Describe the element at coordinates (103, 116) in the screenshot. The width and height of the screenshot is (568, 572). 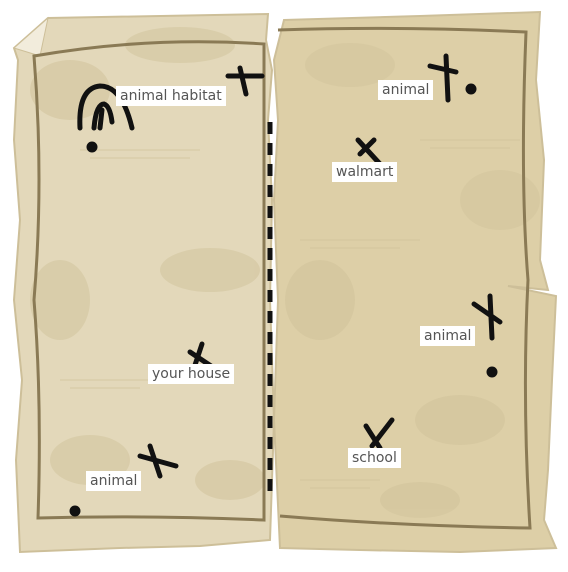
I see `habitat-inner-arch-mark` at that location.